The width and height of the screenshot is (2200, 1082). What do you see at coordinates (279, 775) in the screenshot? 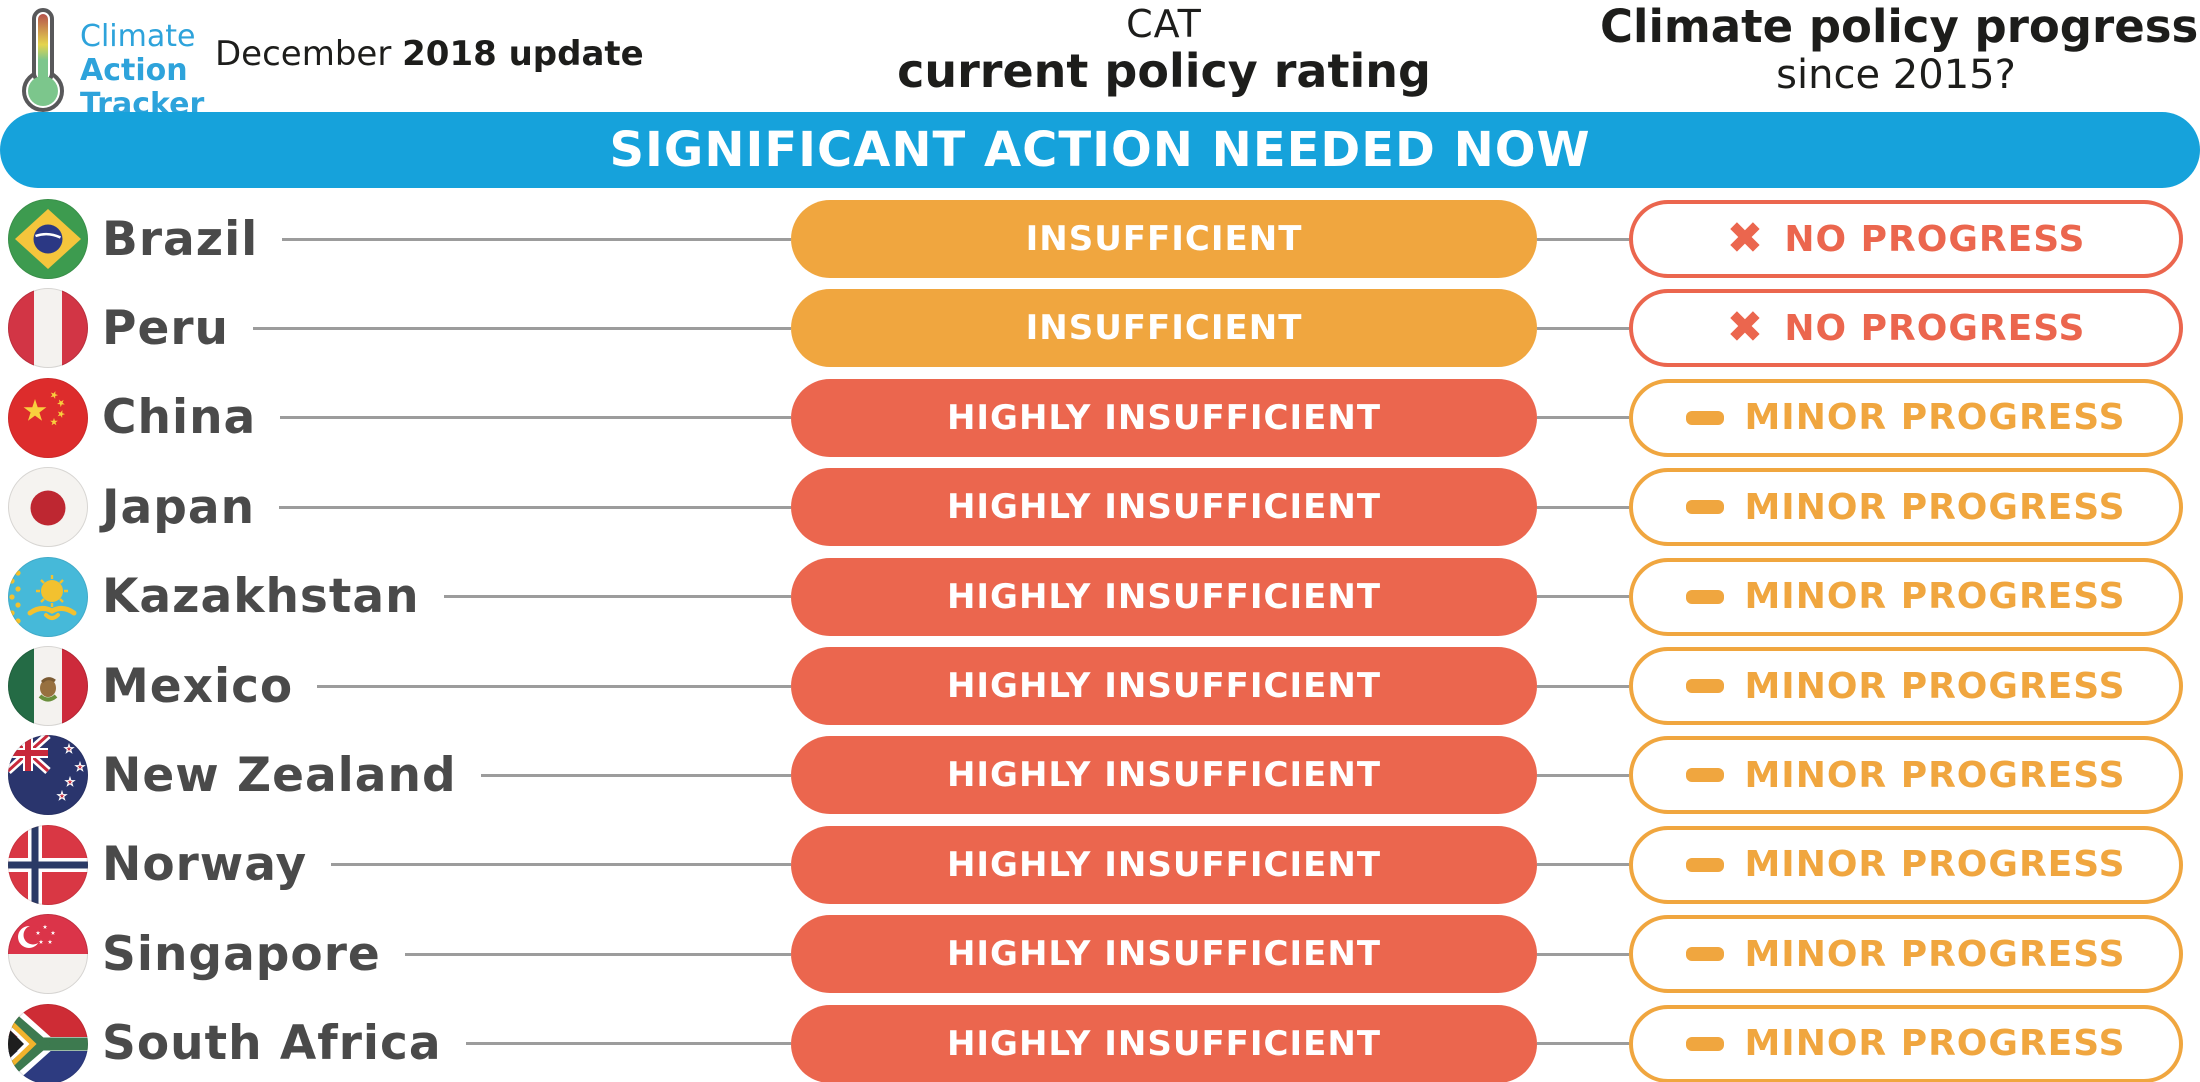
I see `country-label: New Zealand` at bounding box center [279, 775].